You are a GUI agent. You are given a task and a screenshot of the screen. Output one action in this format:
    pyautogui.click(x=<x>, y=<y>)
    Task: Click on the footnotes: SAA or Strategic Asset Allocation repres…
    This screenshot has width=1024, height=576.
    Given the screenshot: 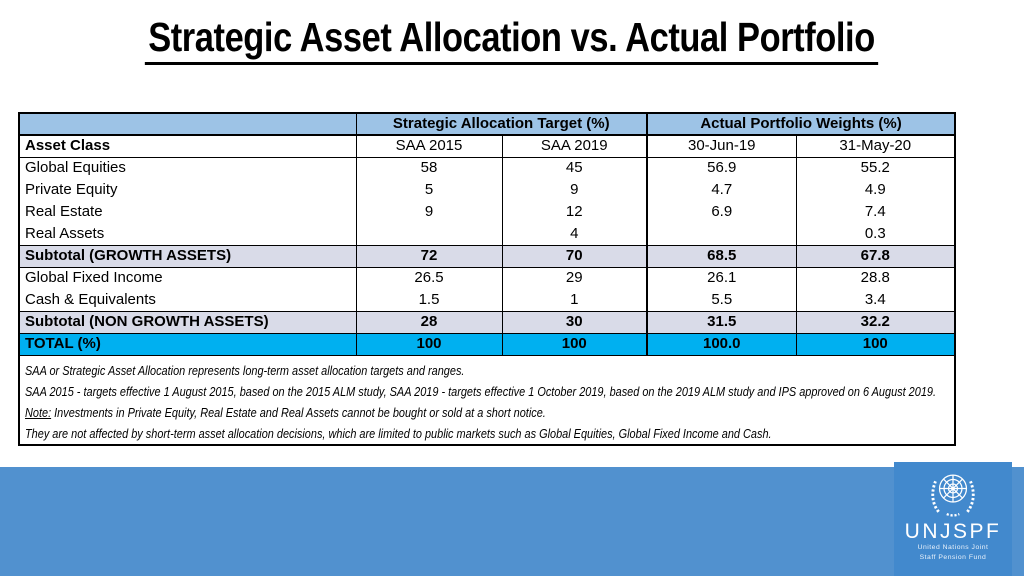 What is the action you would take?
    pyautogui.click(x=487, y=399)
    